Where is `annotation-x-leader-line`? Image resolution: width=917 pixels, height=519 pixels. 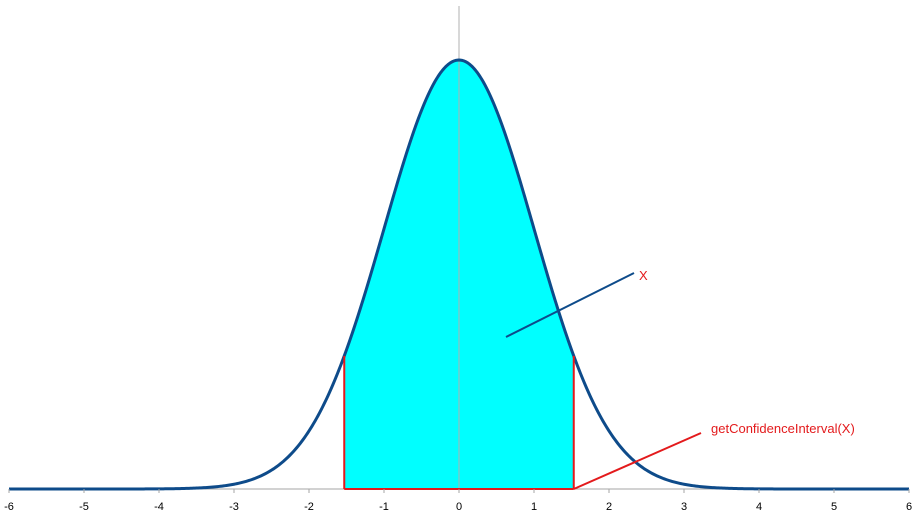
annotation-x-leader-line is located at coordinates (570, 305).